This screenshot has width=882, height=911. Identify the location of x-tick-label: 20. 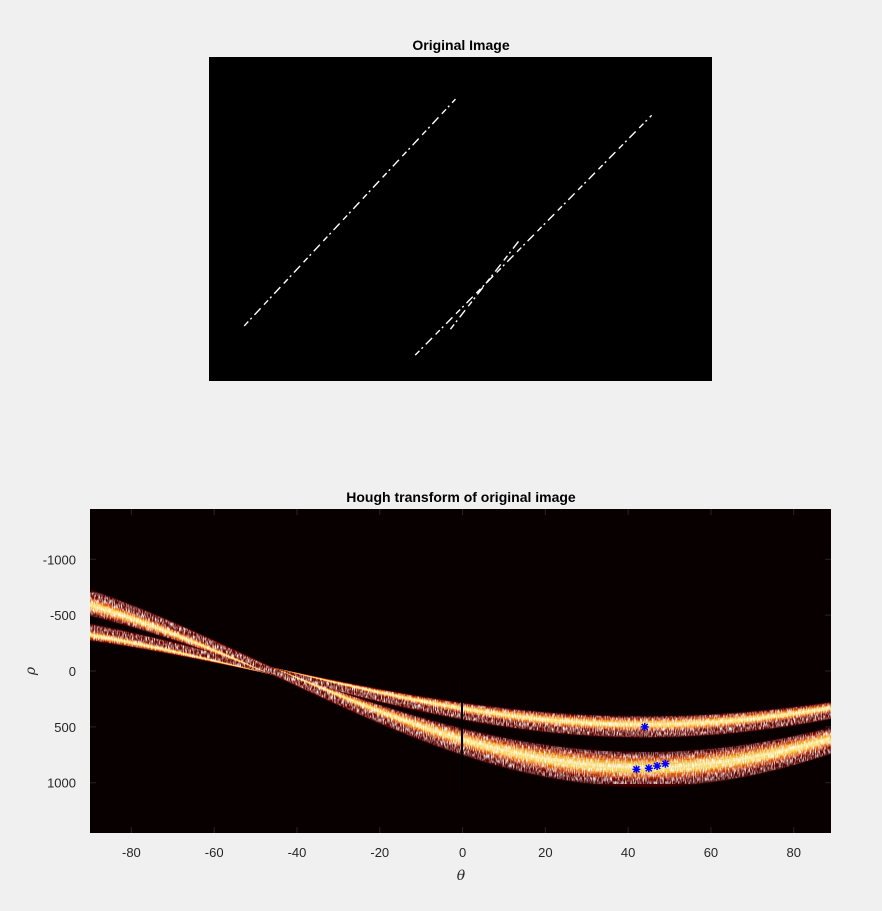
(545, 852).